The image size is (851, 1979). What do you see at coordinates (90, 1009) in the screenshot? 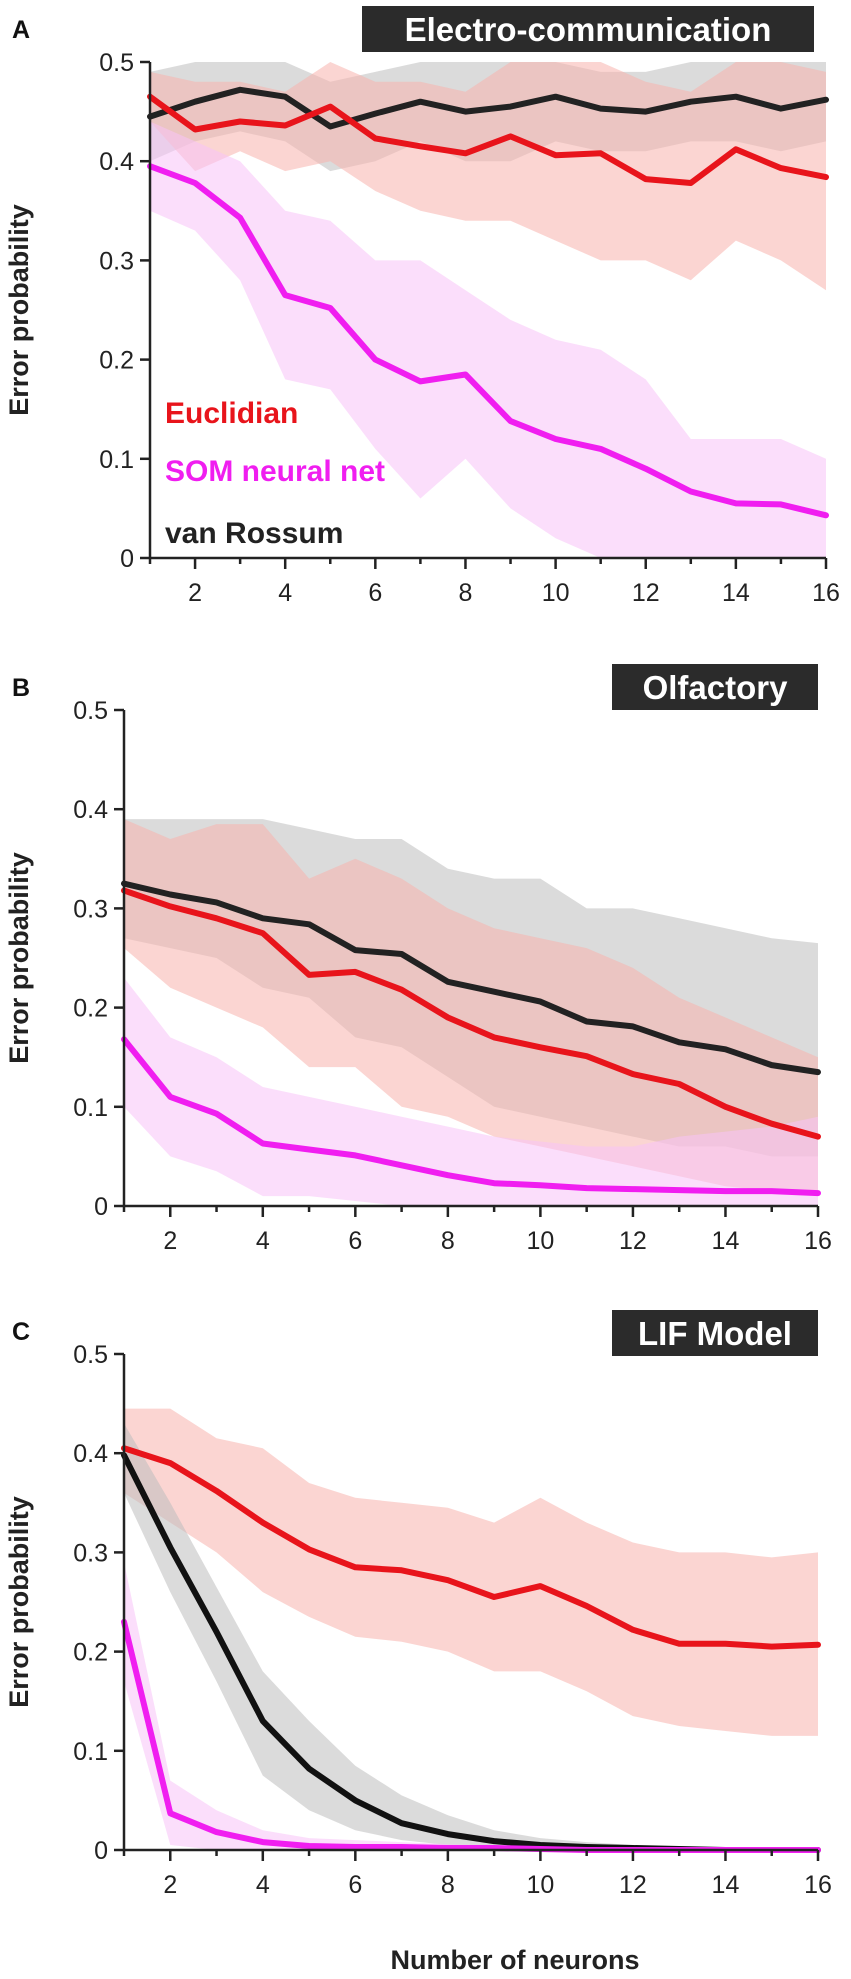
I see `panel-b-y-tick-label: 0.2` at bounding box center [90, 1009].